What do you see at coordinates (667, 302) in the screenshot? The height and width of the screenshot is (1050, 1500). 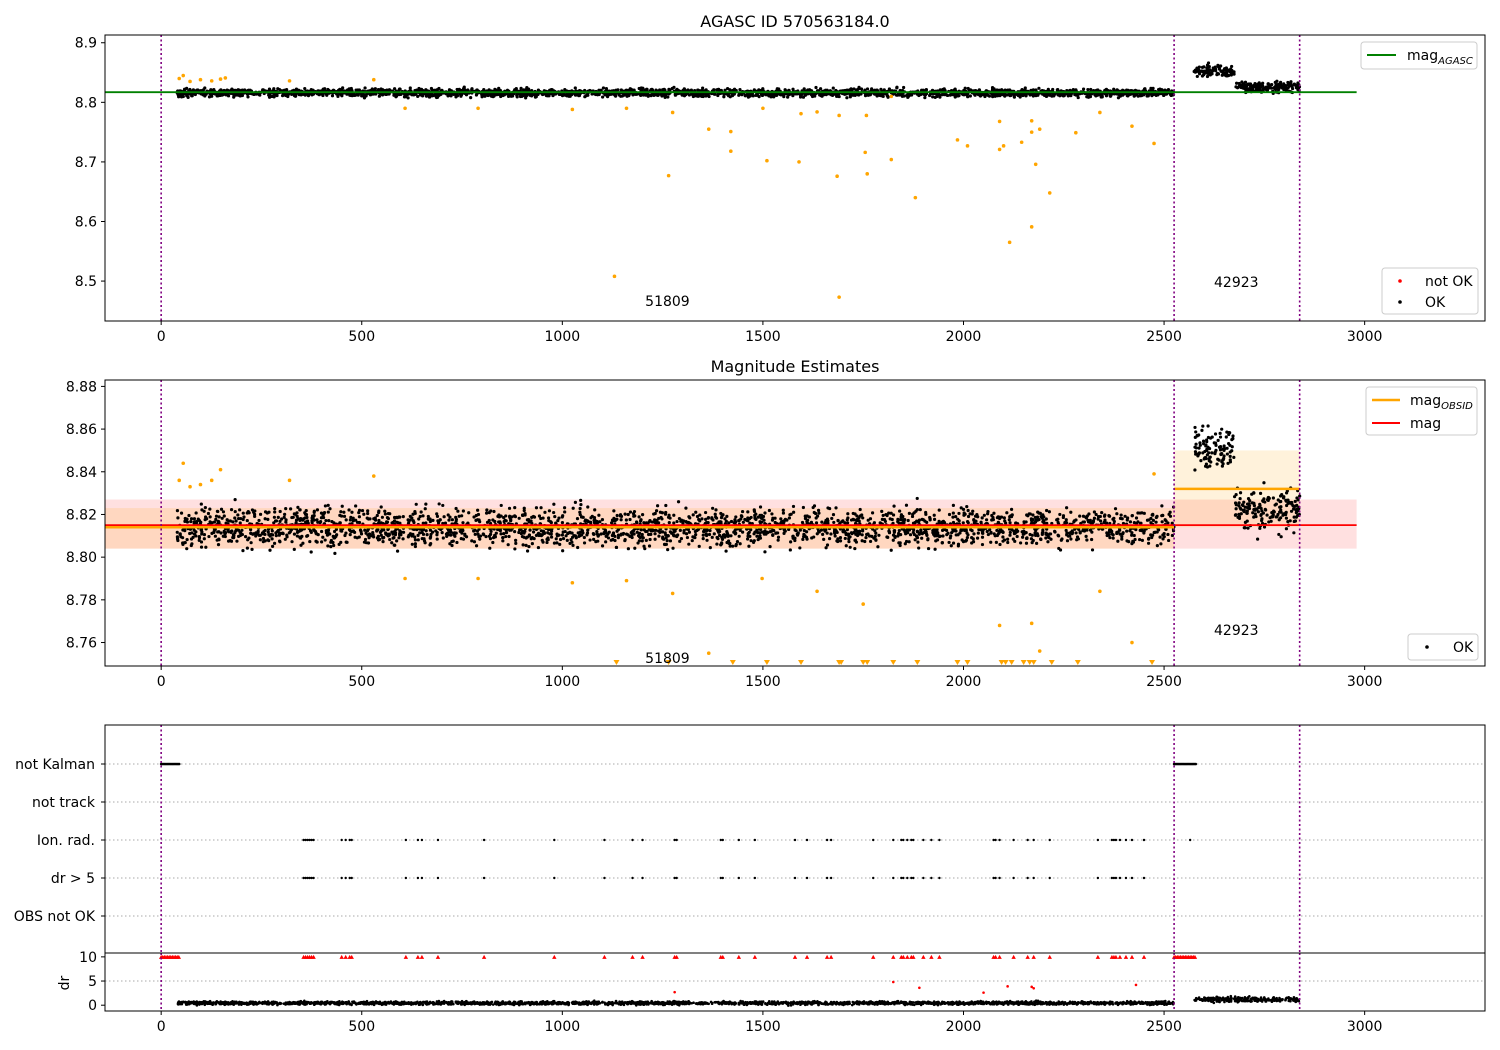 I see `obsid-label: 51809` at bounding box center [667, 302].